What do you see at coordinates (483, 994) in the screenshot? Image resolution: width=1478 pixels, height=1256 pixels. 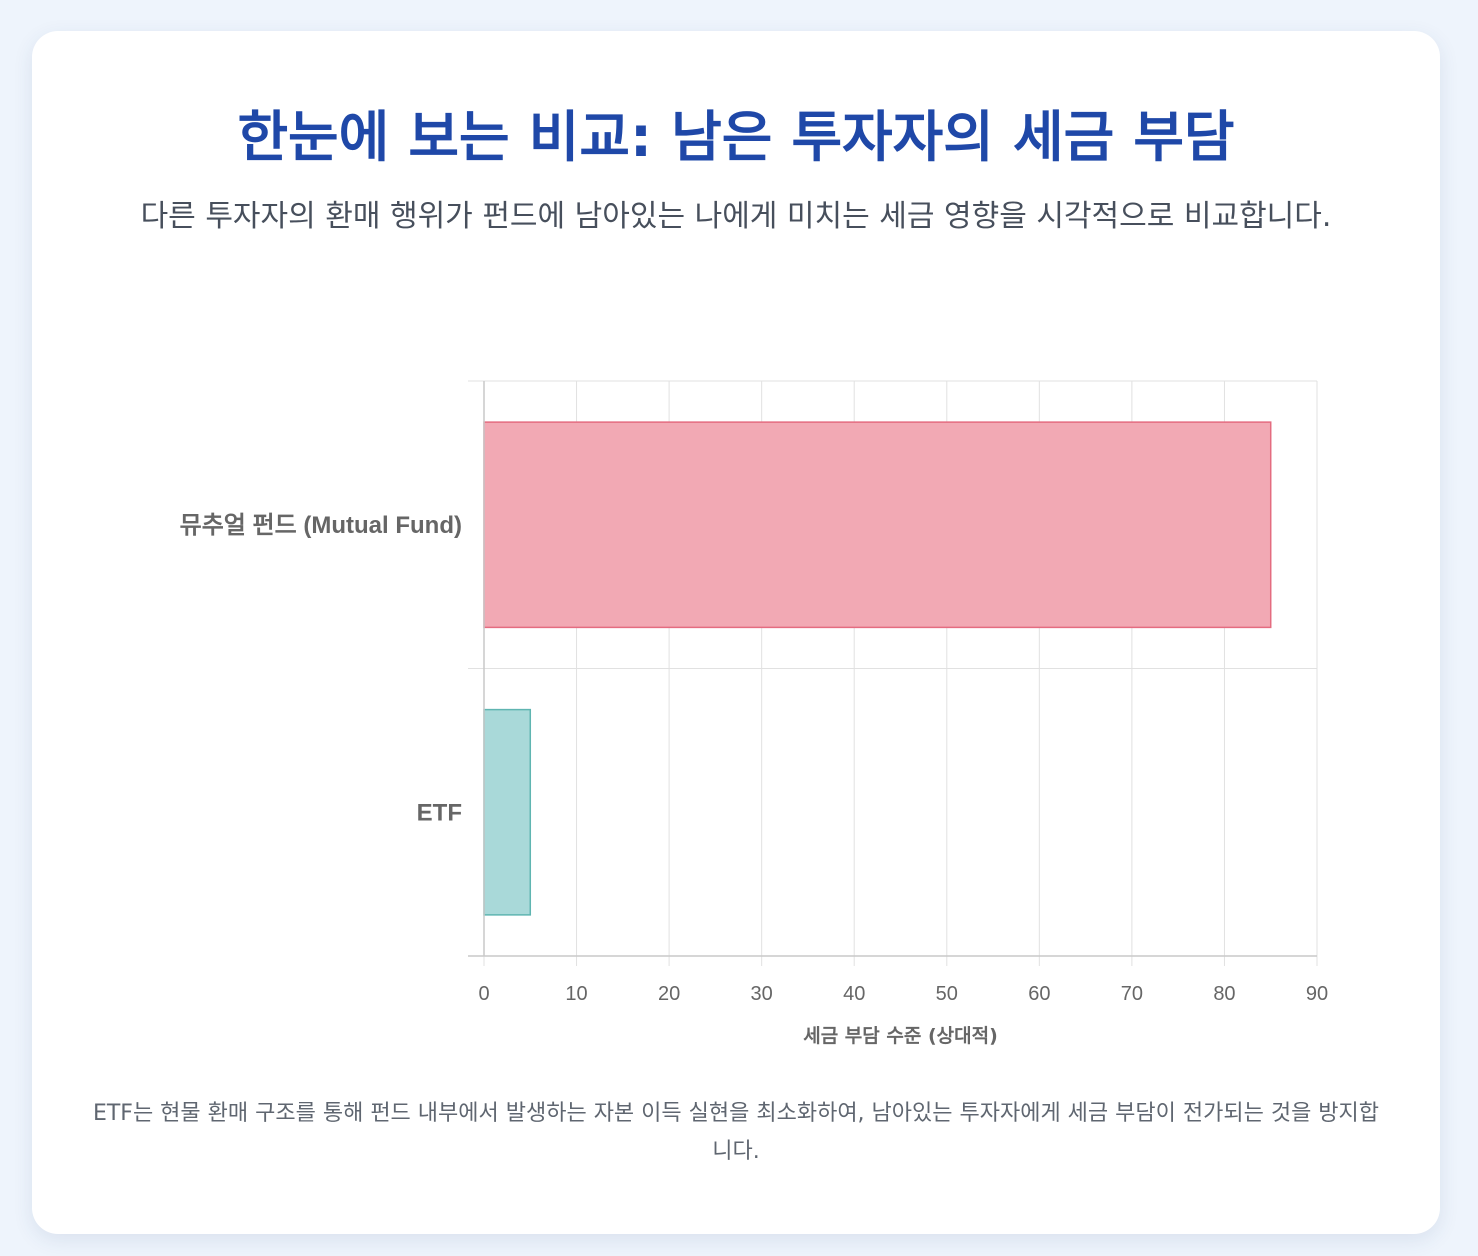 I see `x-tick-label: 0` at bounding box center [483, 994].